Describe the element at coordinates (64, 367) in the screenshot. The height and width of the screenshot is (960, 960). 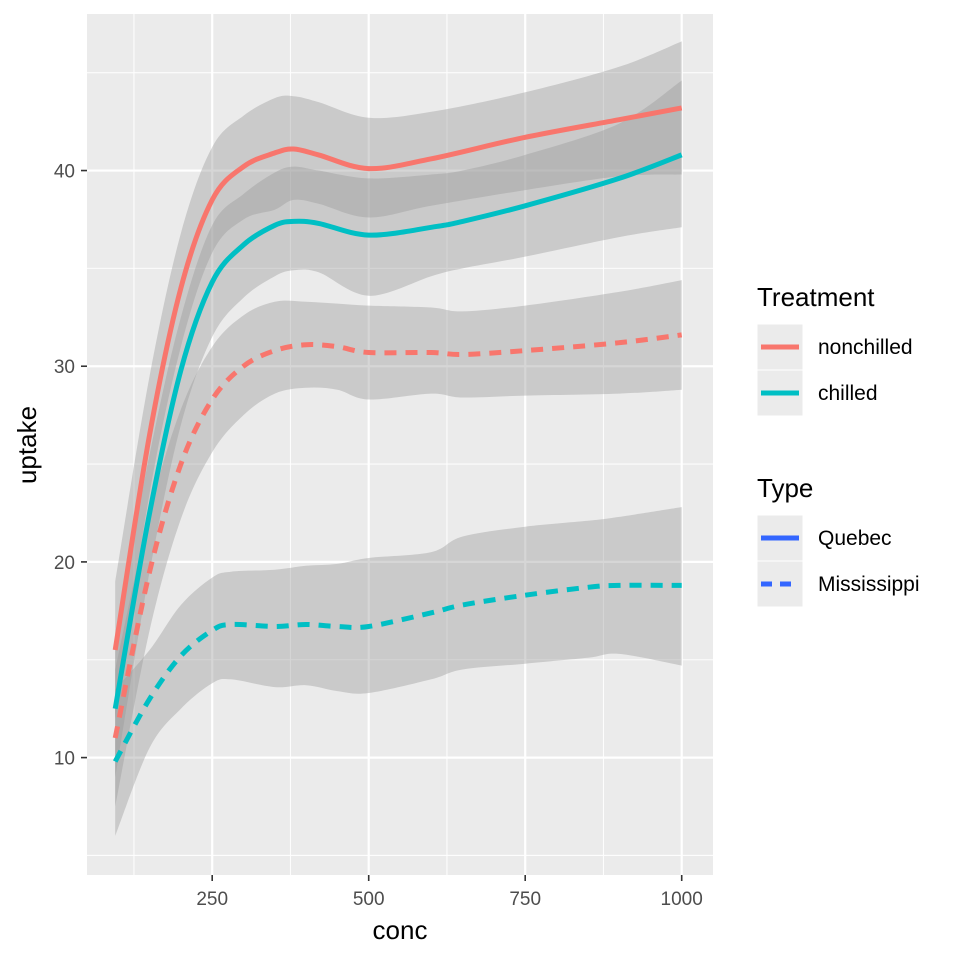
I see `y-tick-label: 30` at that location.